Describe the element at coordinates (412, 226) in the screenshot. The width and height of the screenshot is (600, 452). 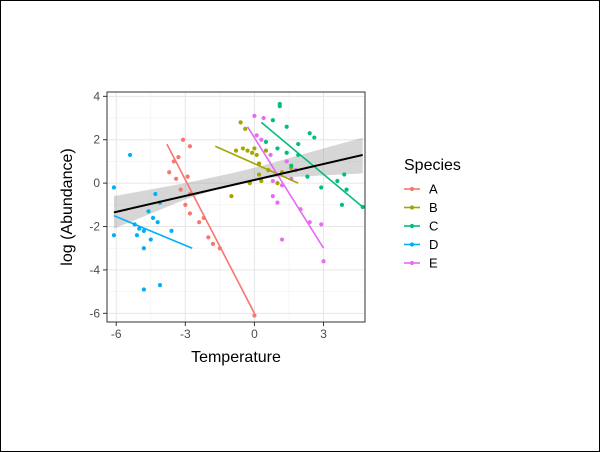
I see `legend-key-point-c` at that location.